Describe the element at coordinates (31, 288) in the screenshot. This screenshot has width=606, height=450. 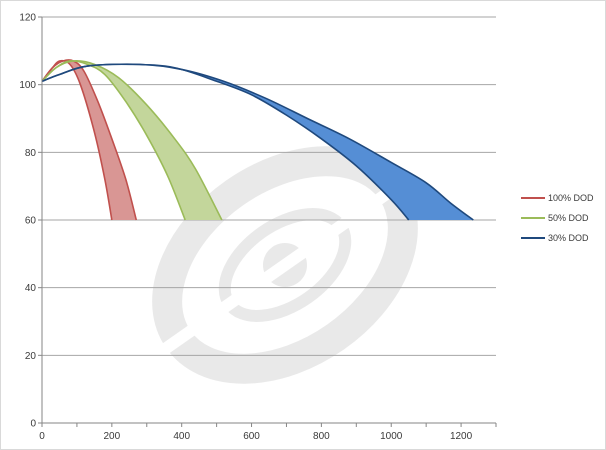
I see `y-tick-label: 40` at that location.